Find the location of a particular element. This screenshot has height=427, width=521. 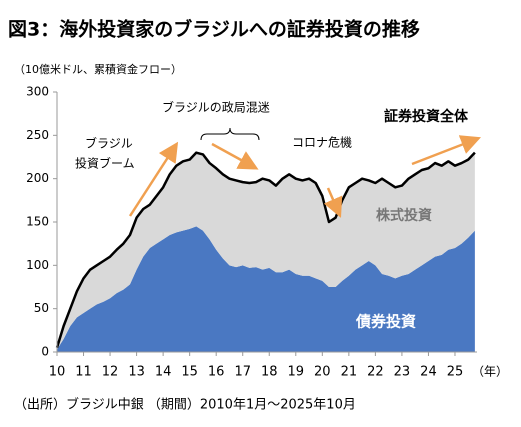

source: （出所）ブラジル中銀 （期間）2010年1月～2025年10月 is located at coordinates (185, 405).